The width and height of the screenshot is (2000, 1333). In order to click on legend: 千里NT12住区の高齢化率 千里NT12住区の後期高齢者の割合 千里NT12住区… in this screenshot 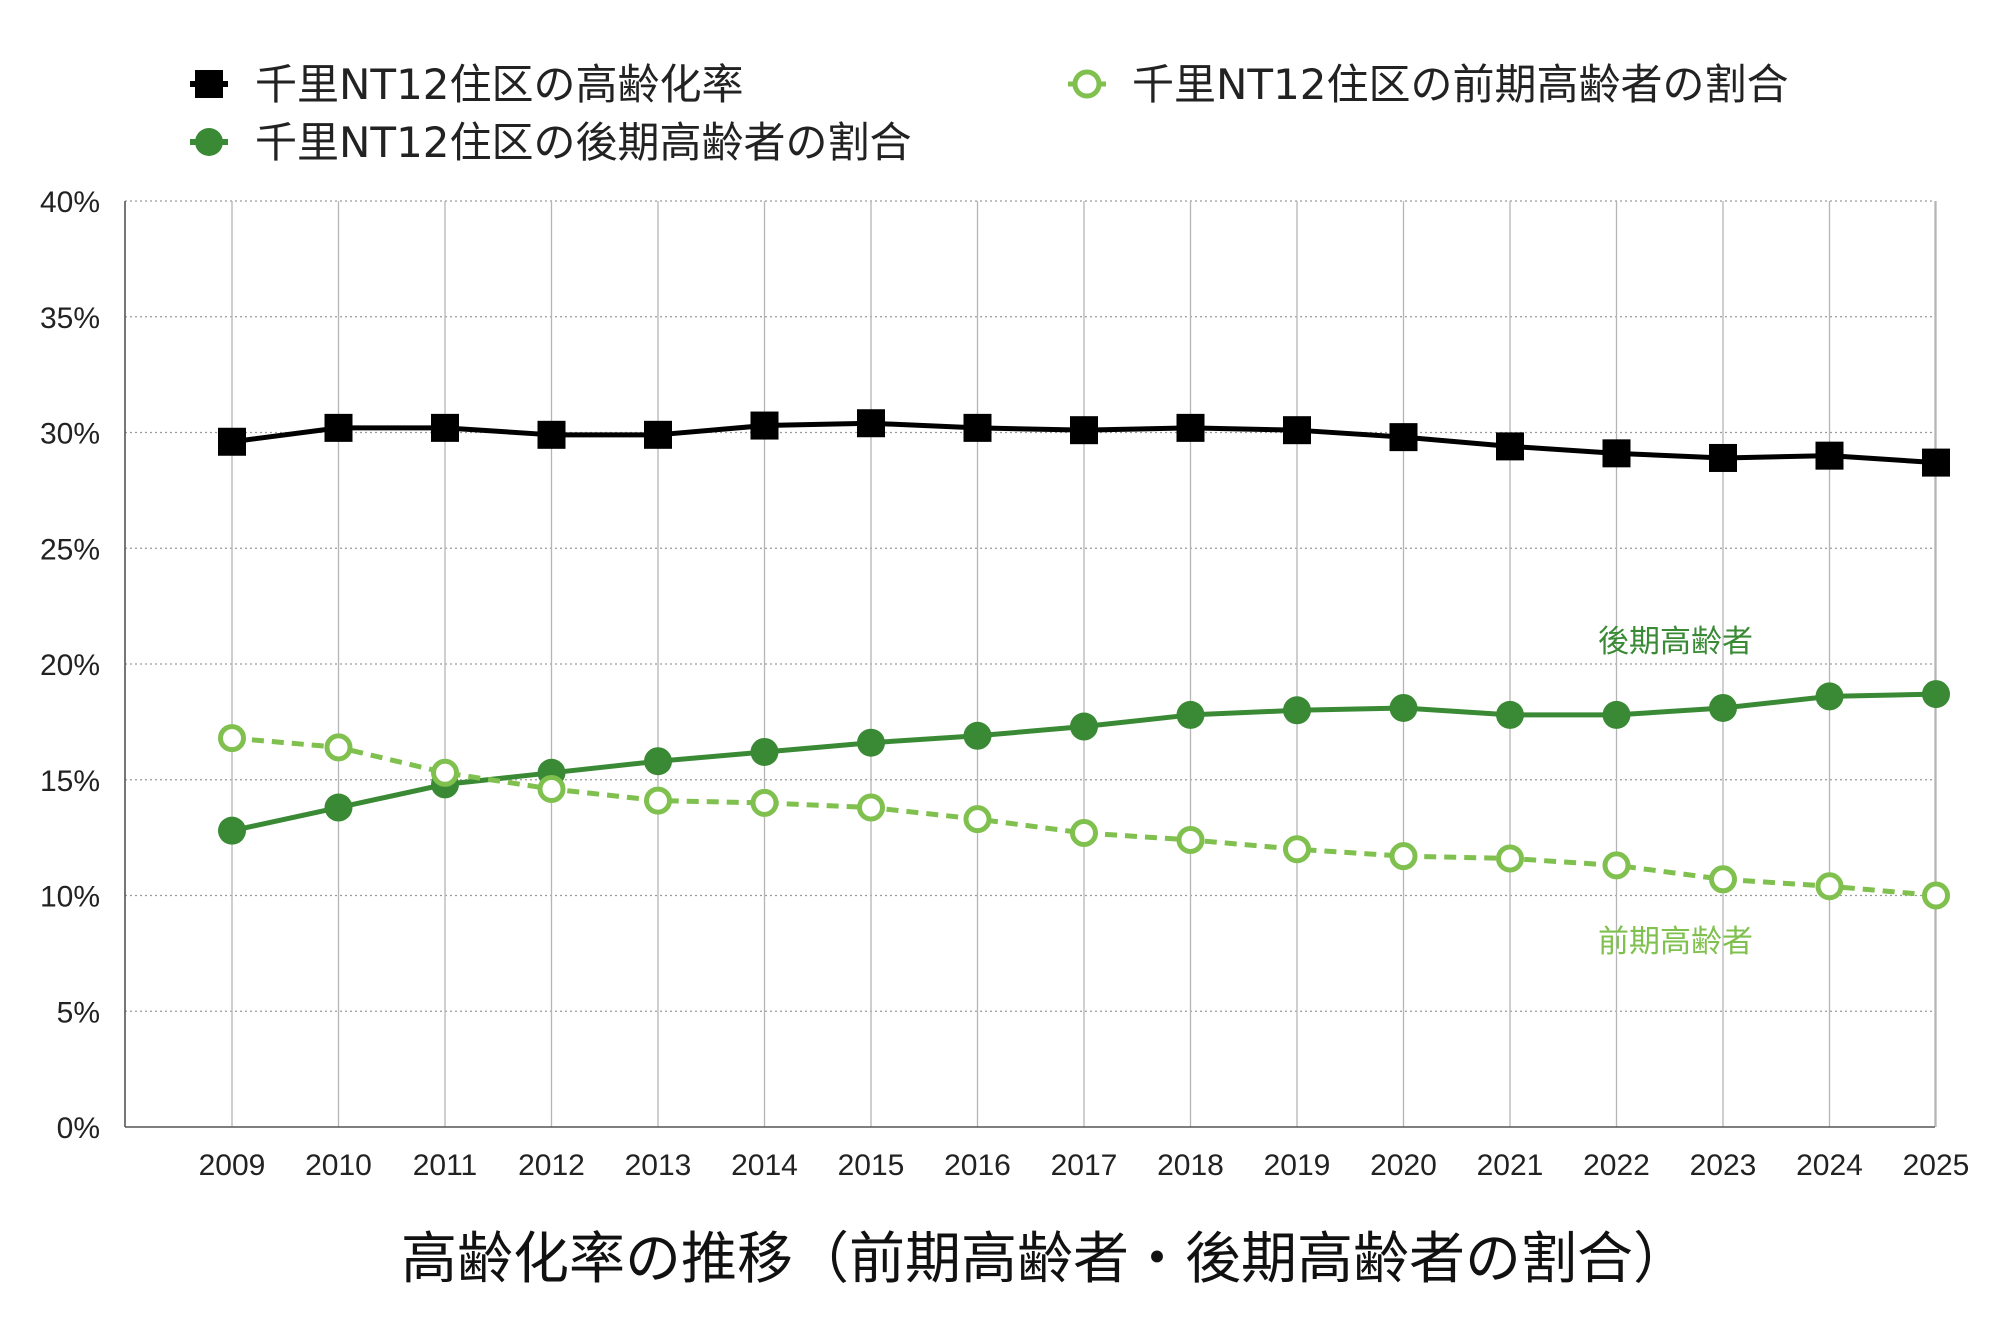, I will do `click(989, 113)`.